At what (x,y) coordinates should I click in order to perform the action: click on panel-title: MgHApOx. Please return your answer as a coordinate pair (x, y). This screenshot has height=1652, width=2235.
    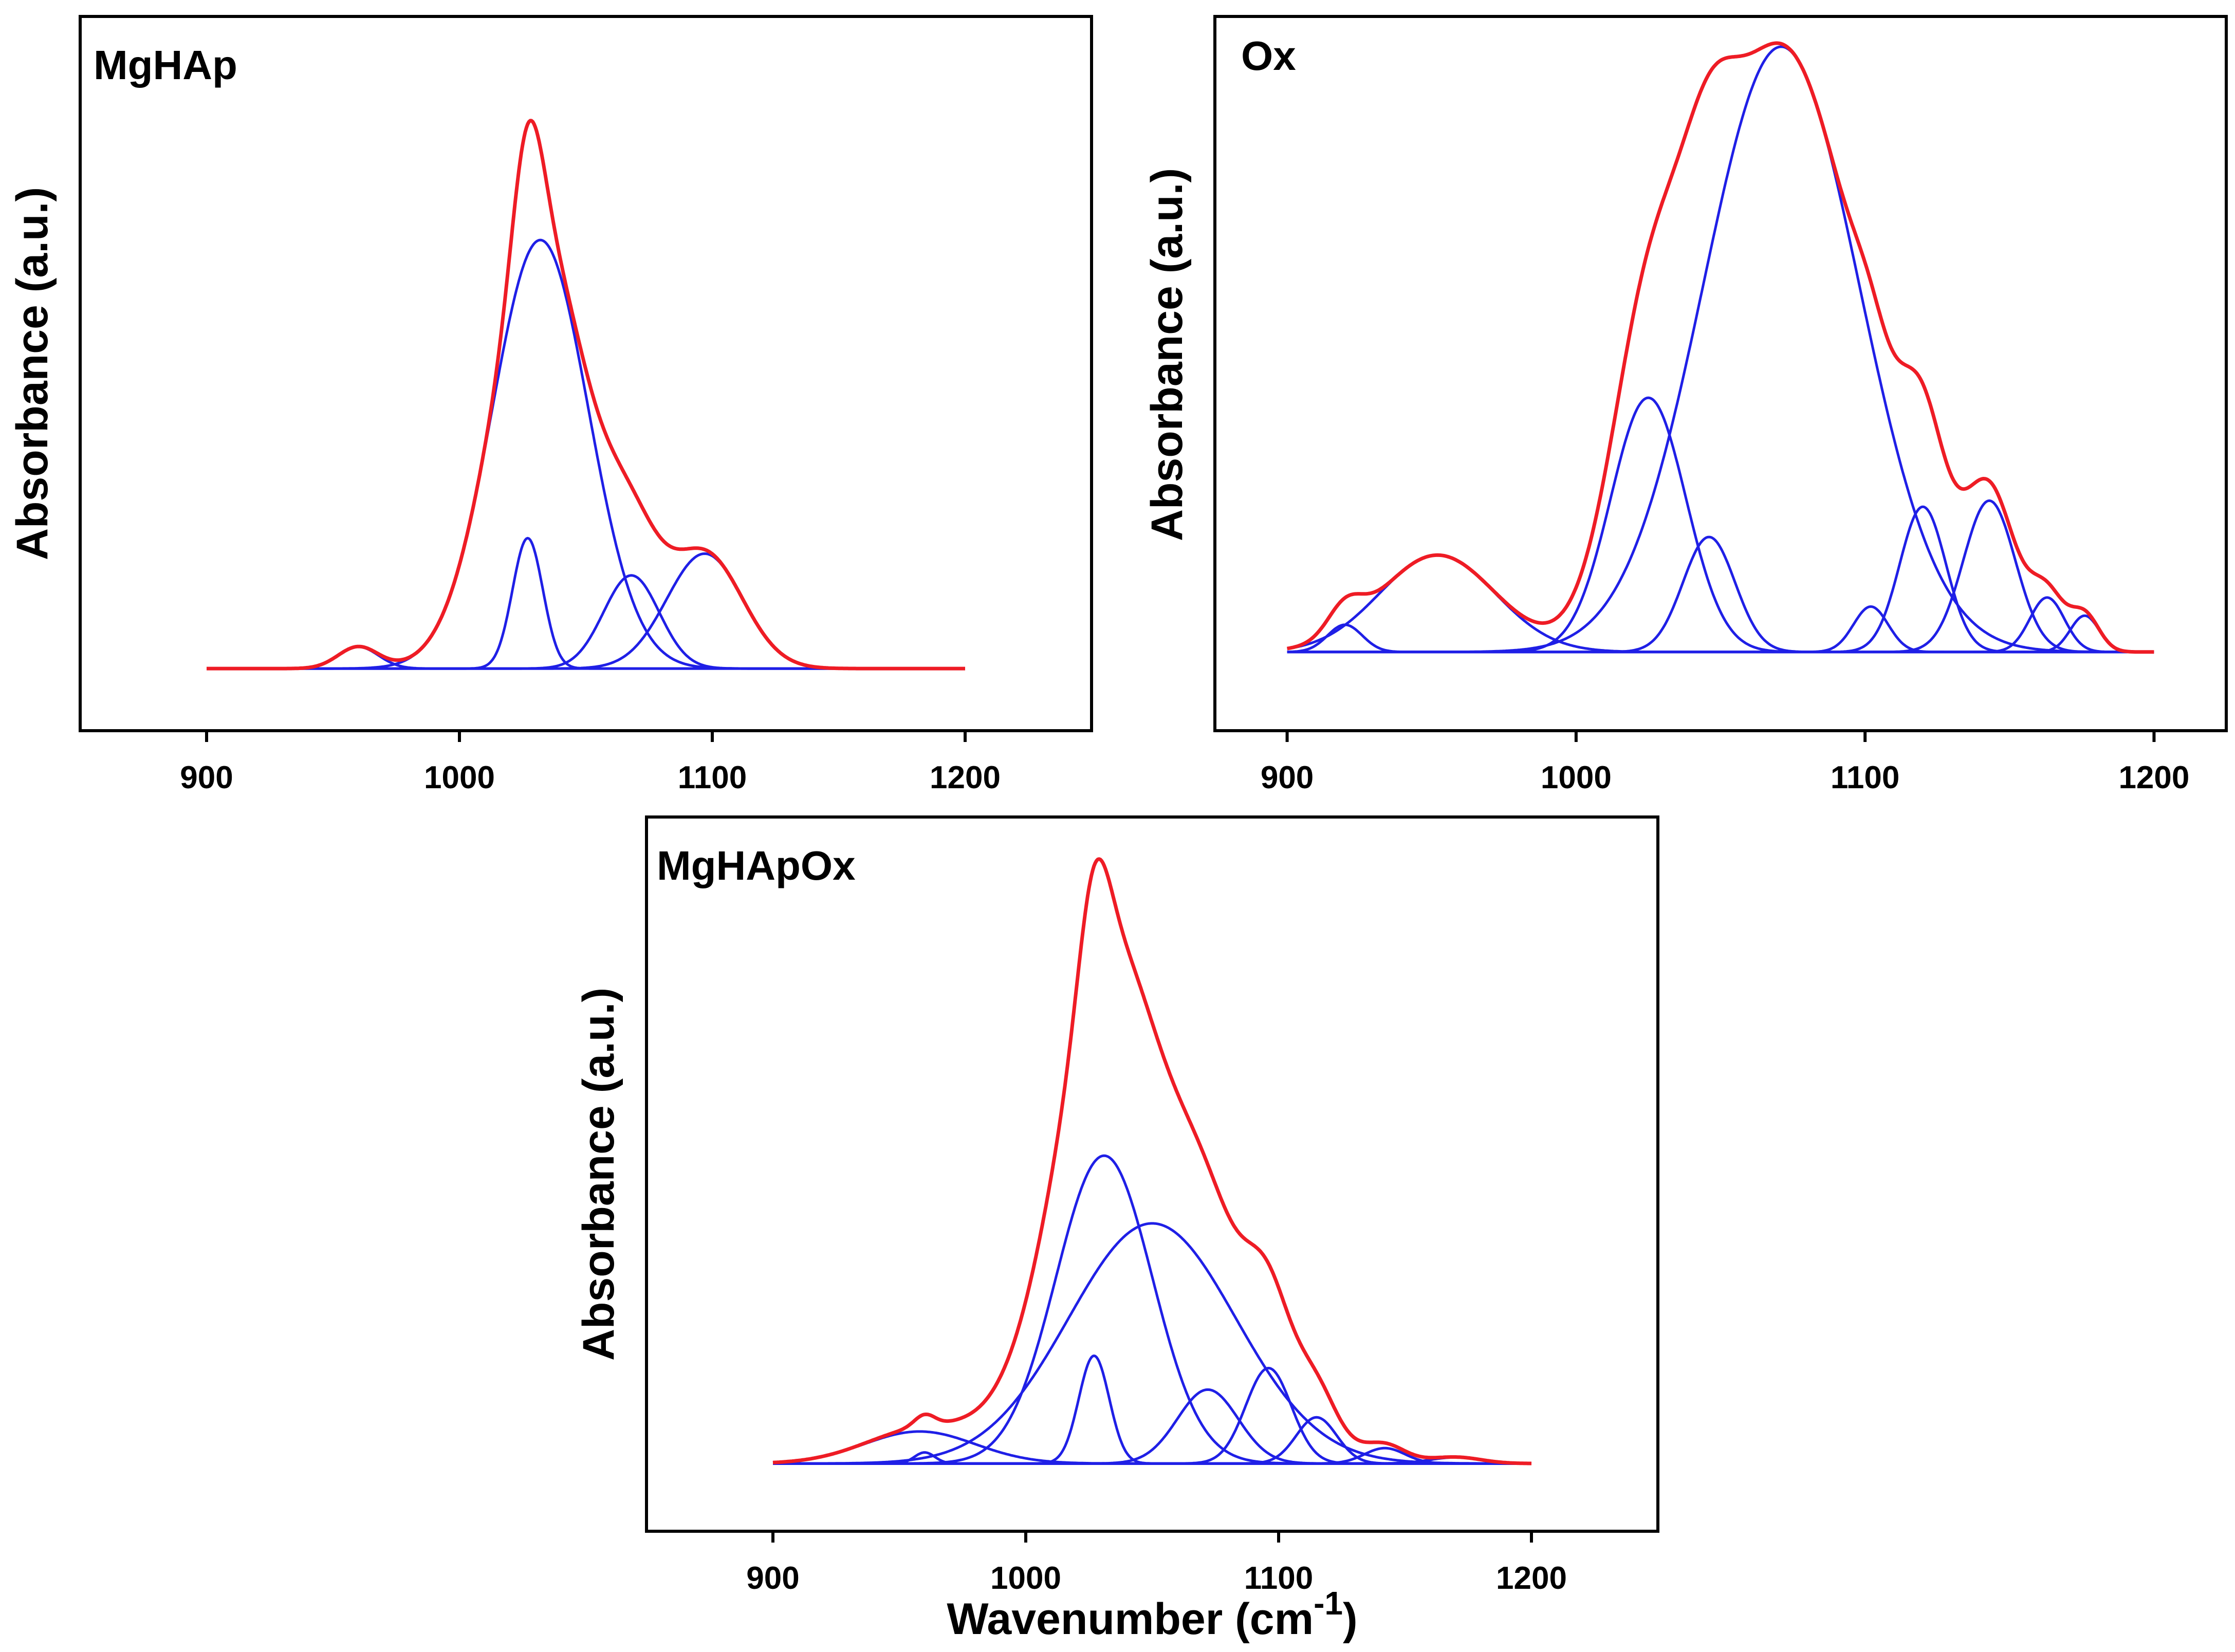
    Looking at the image, I should click on (756, 865).